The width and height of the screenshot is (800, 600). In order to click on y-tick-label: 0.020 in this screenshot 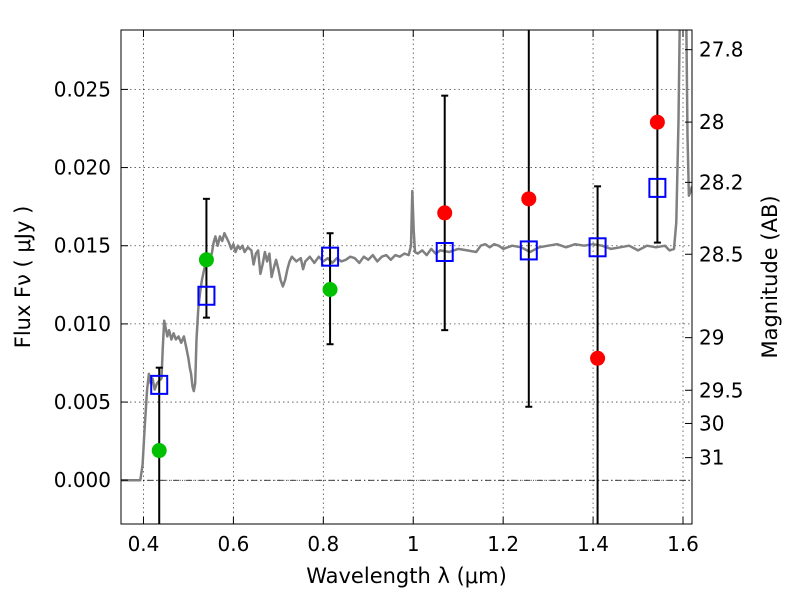, I will do `click(82, 168)`.